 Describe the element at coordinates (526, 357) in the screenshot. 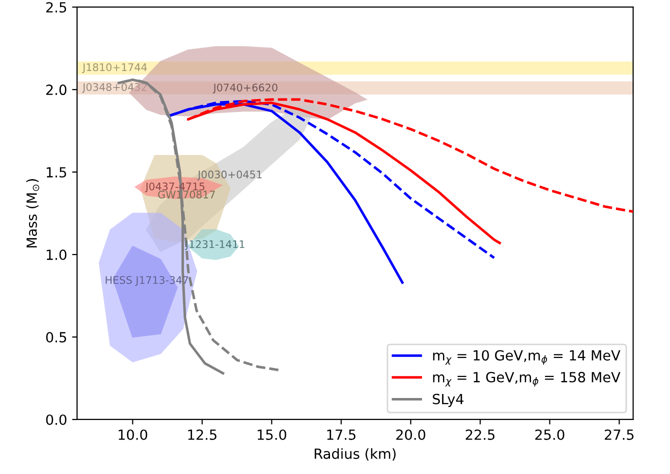

I see `legend-label: m$_{χ}$ = 10 GeV,m$_{ϕ}$ = 14 MeV` at that location.